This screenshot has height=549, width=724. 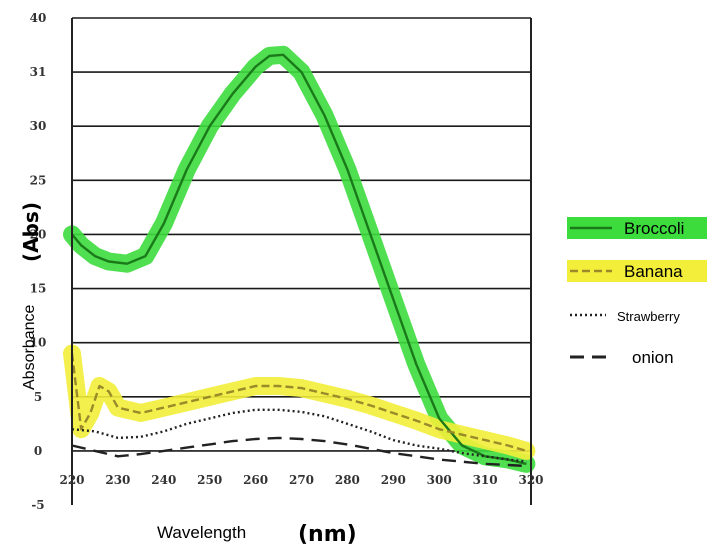 What do you see at coordinates (299, 452) in the screenshot?
I see `series-line-onion` at bounding box center [299, 452].